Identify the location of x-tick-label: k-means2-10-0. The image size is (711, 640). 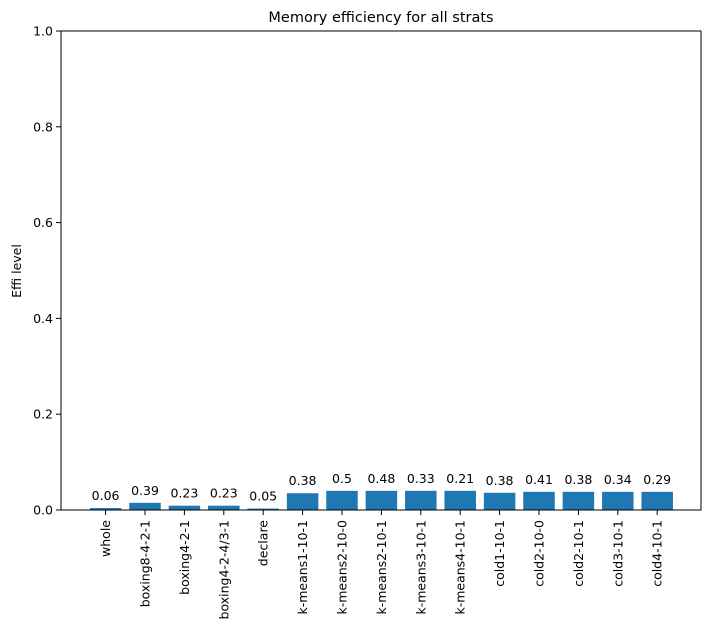
(342, 567).